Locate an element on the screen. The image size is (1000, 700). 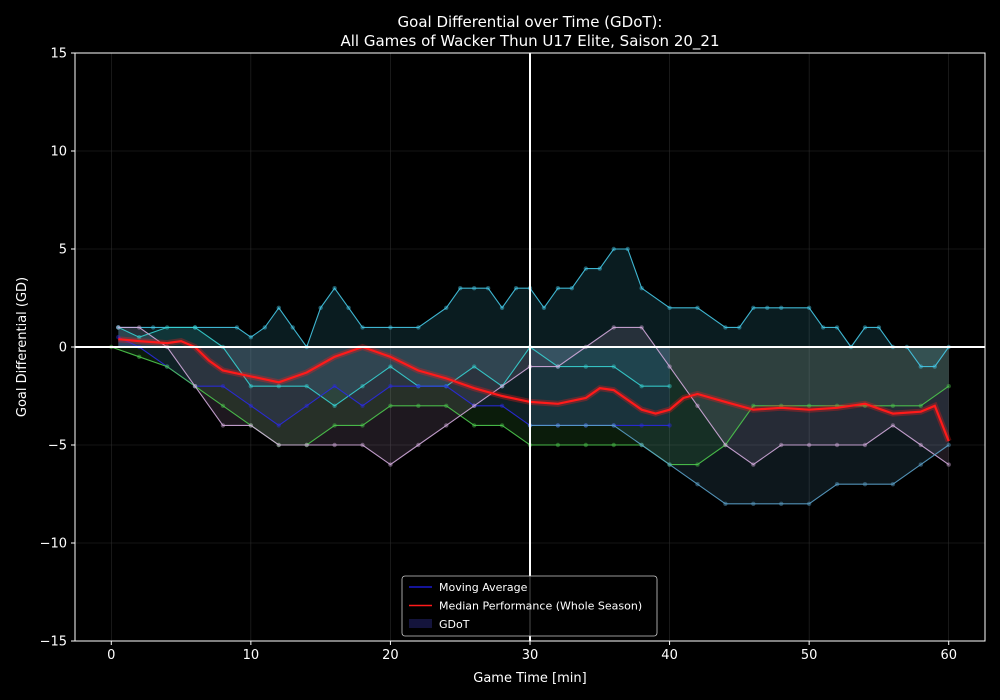
x-tick-label: 0 is located at coordinates (111, 655).